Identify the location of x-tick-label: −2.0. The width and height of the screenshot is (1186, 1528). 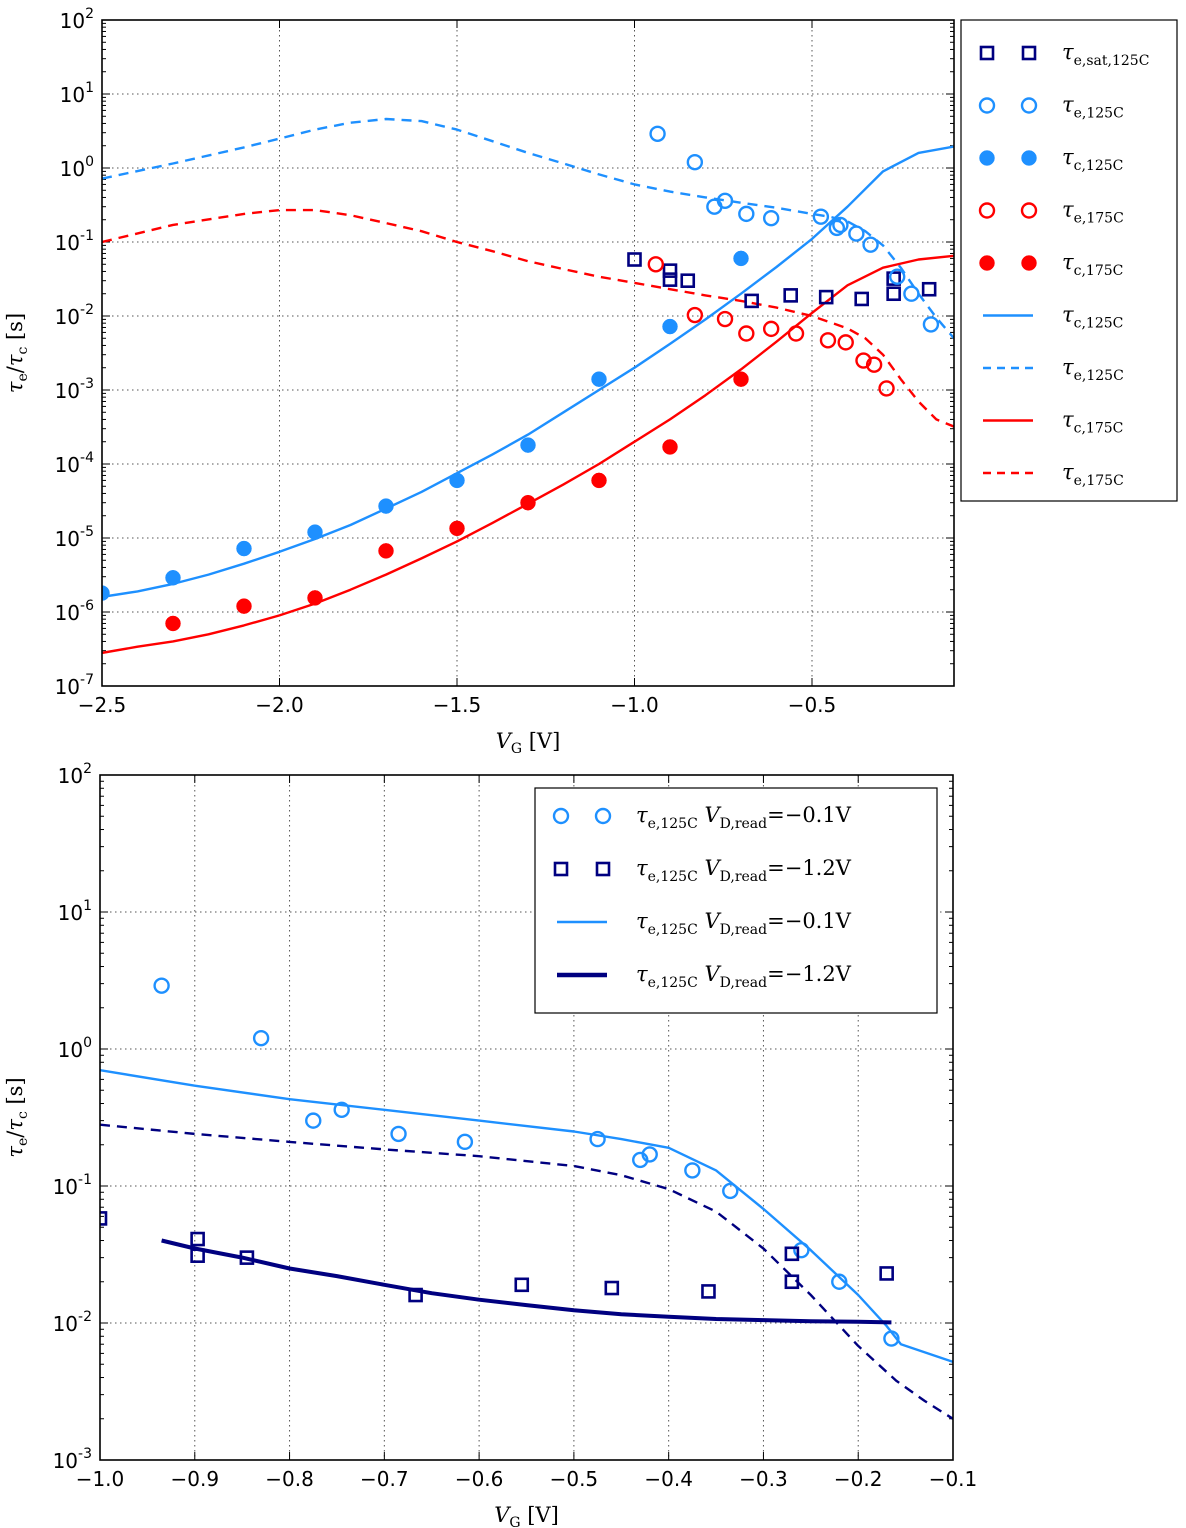
(279, 705).